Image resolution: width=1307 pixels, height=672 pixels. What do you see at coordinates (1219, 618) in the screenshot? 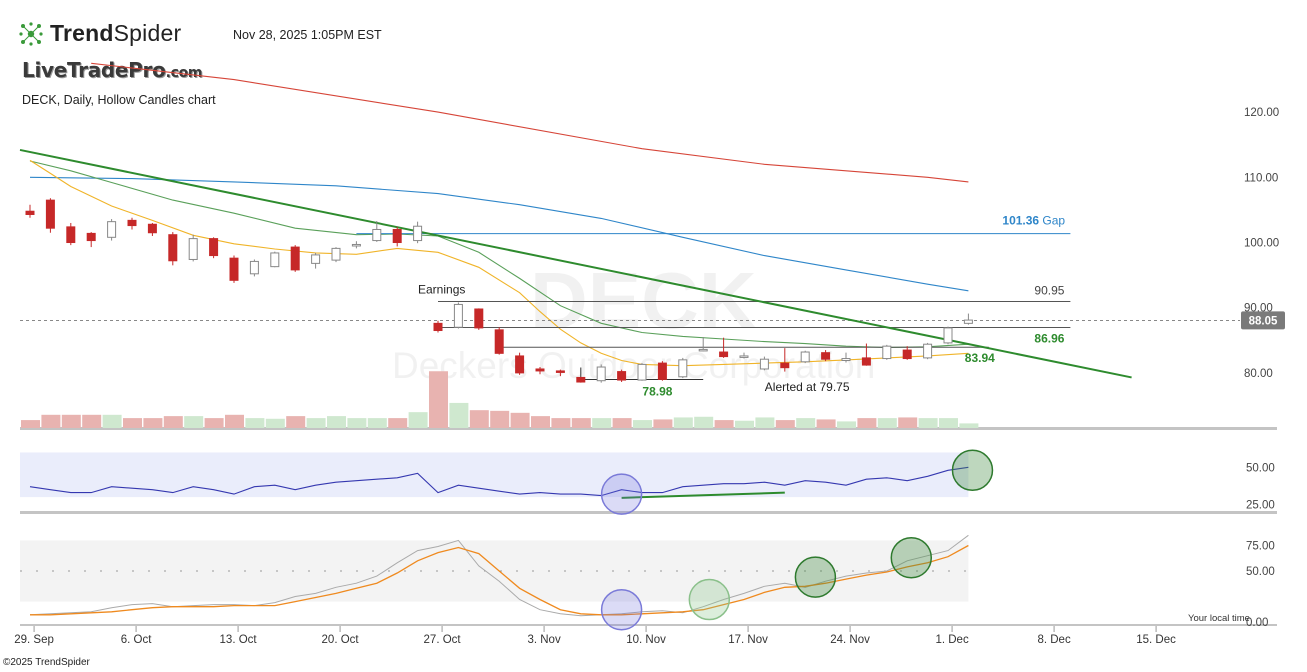
I see `local-time-label: Your local time` at bounding box center [1219, 618].